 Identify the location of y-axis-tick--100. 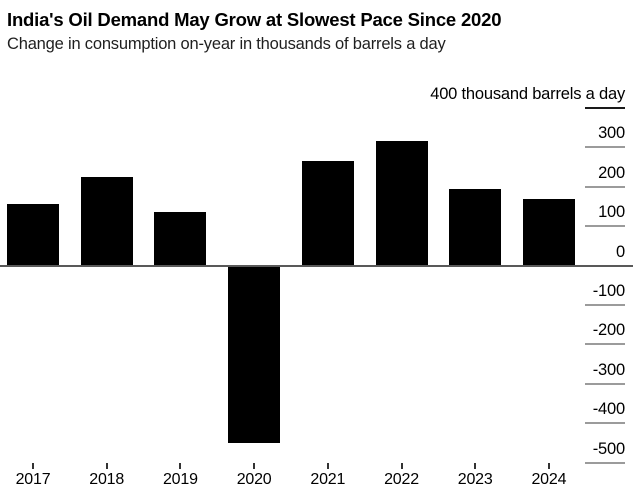
(605, 304).